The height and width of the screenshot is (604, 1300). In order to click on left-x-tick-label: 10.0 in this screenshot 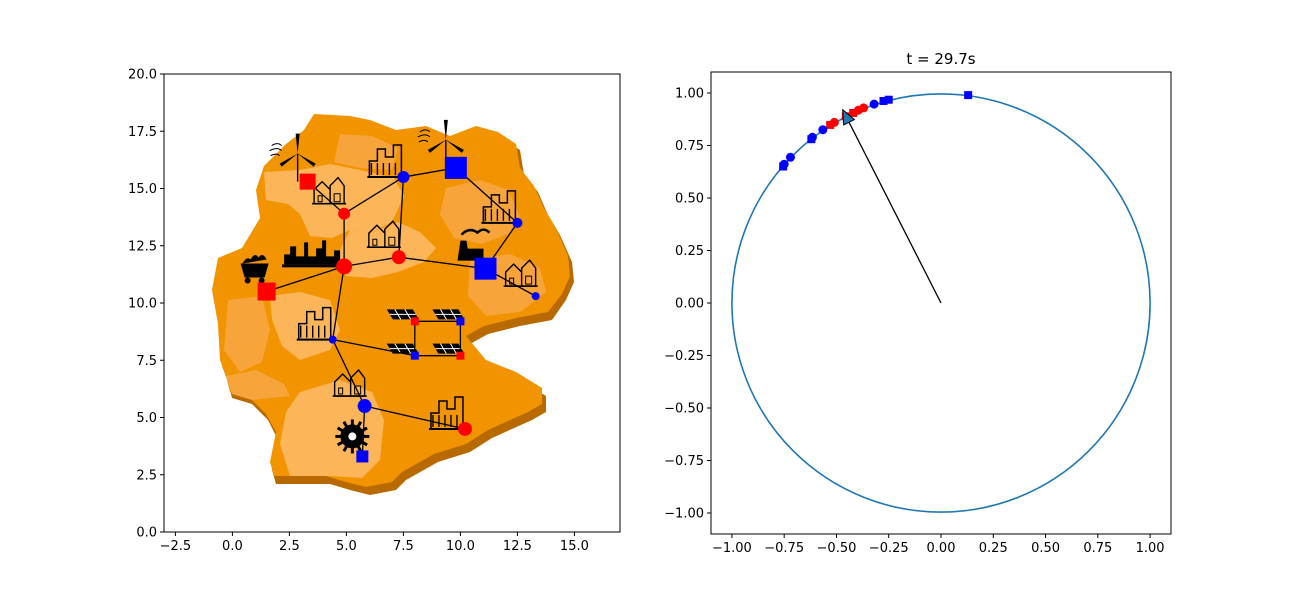, I will do `click(460, 546)`.